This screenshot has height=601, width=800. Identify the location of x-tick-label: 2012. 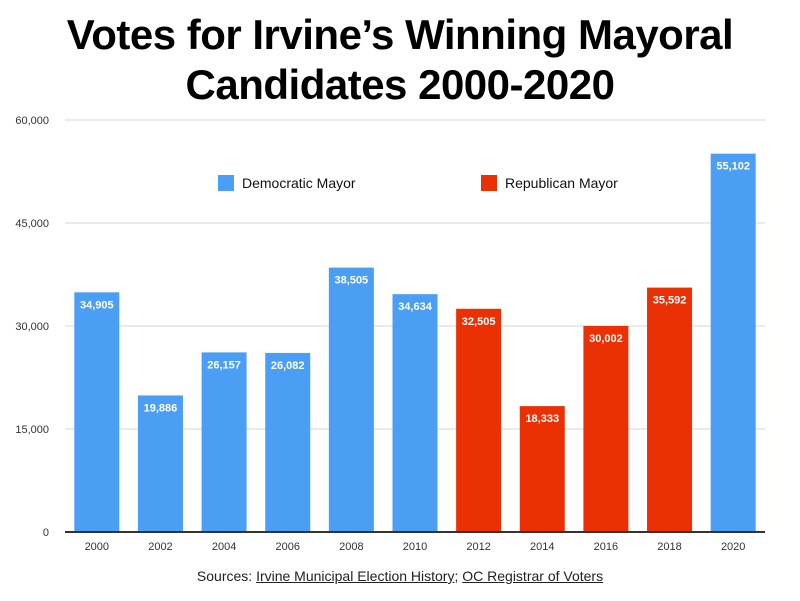
(478, 547).